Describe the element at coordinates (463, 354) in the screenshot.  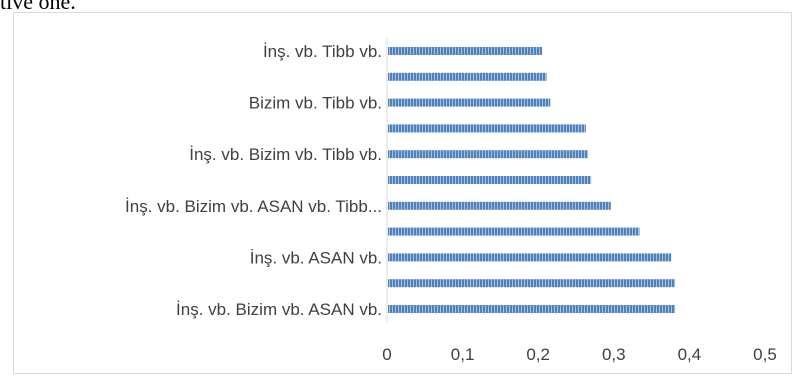
I see `x-tick-label: 0,1` at that location.